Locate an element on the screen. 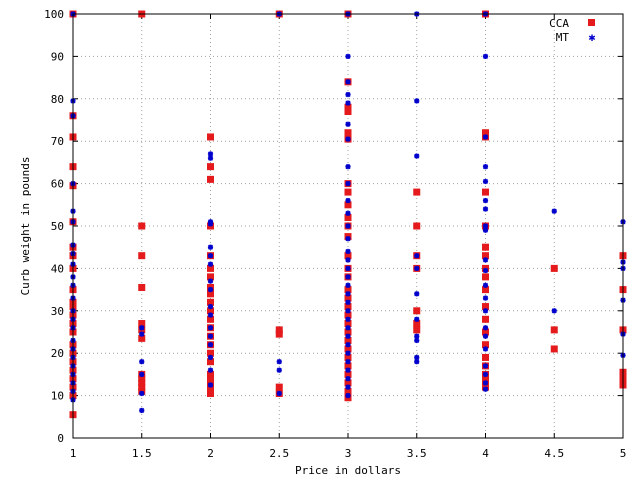 The height and width of the screenshot is (480, 640). y-tick-label: 20 is located at coordinates (57, 353).